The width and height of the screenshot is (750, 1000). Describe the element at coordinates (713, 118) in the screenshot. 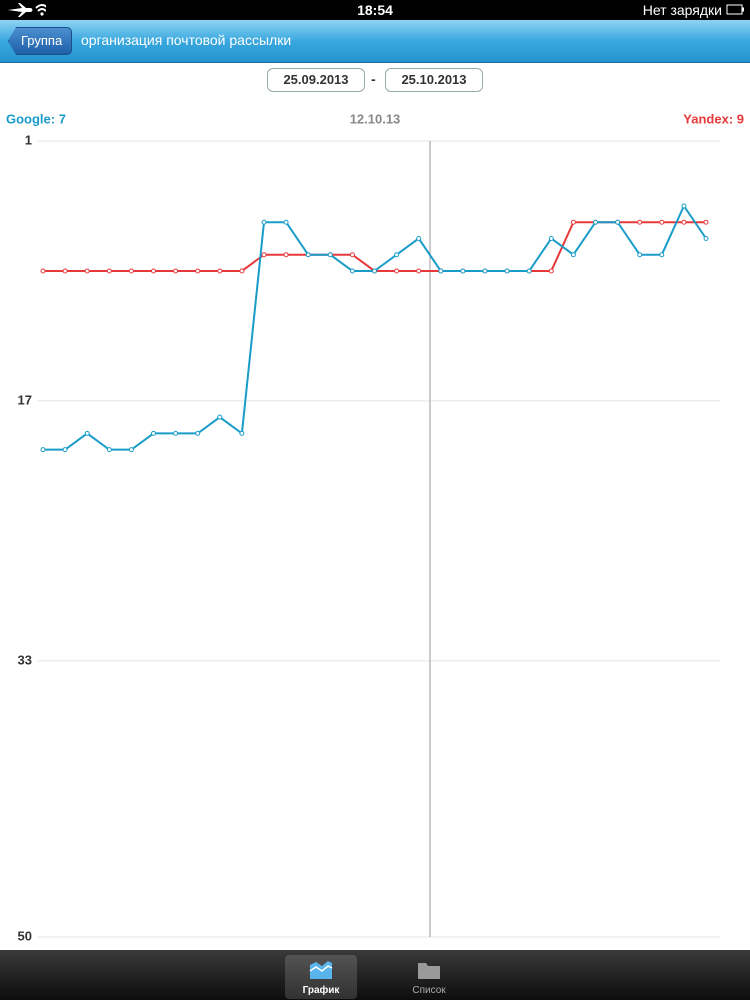

I see `legend-right: Yandex: 9` at that location.